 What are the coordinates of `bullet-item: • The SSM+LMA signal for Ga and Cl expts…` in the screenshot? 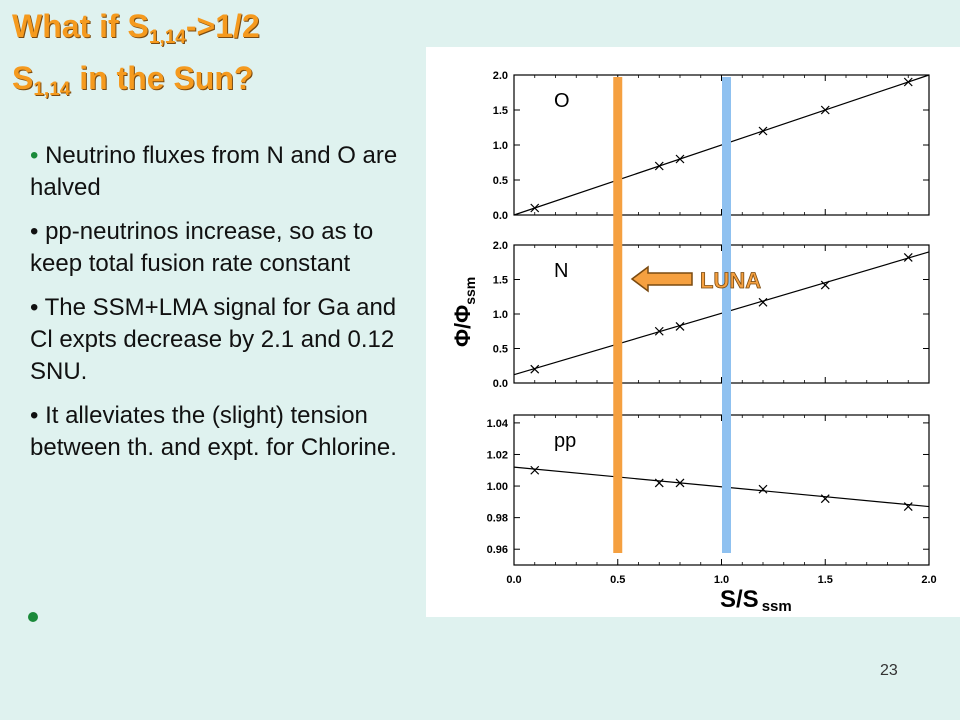 It's located at (213, 339).